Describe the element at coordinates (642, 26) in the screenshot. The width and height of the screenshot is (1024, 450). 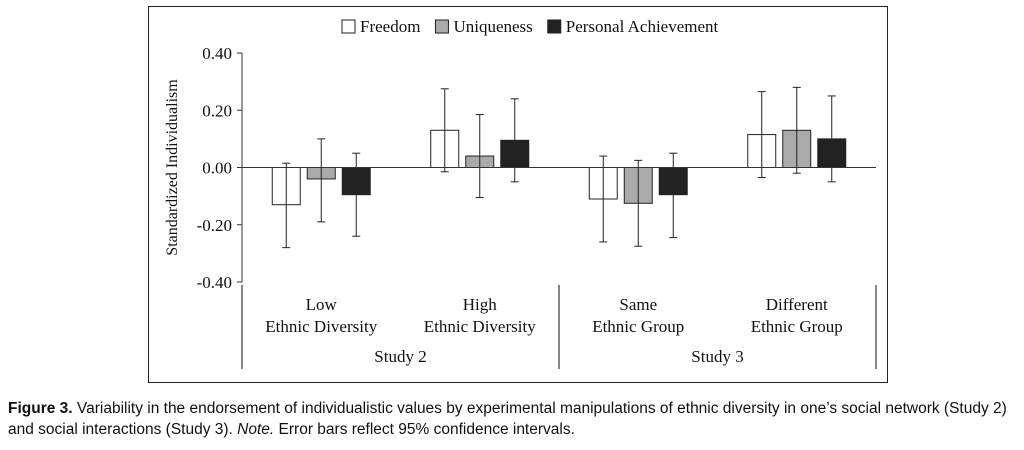
I see `legend-label: Personal Achievement` at that location.